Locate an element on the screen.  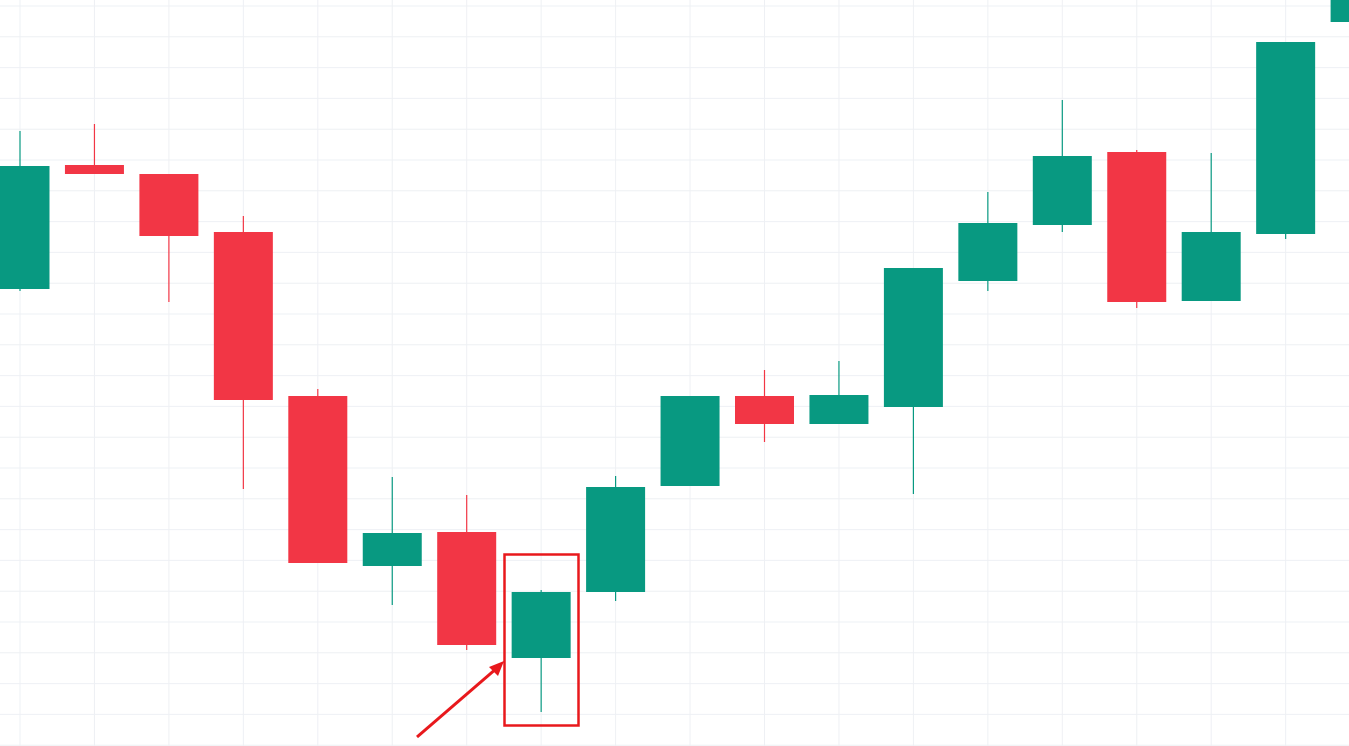
arrow-head is located at coordinates (496, 668).